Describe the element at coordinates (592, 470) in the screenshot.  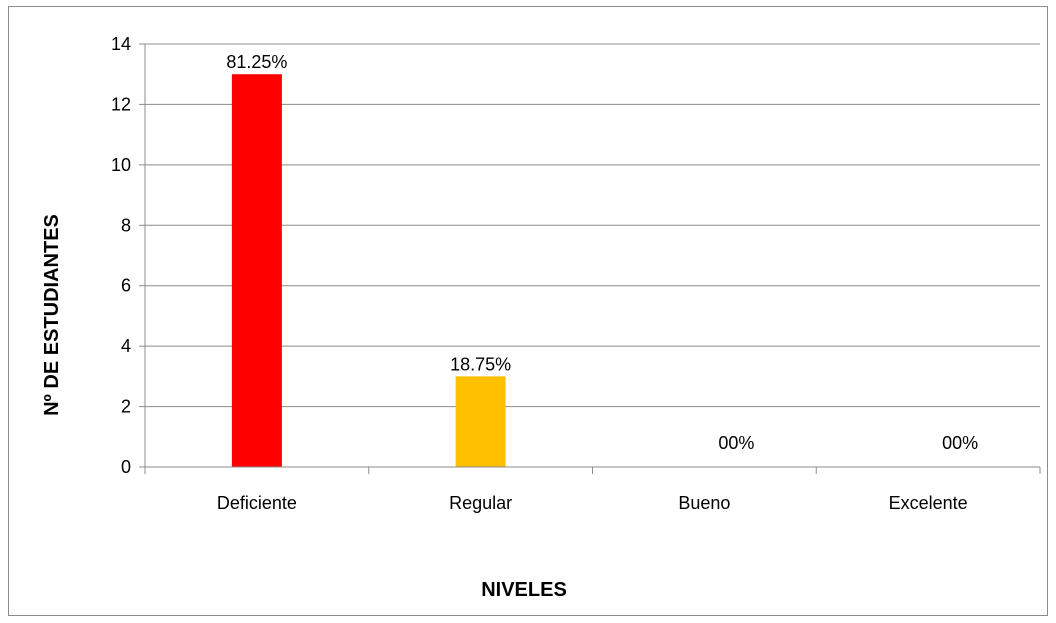
I see `x-axis` at that location.